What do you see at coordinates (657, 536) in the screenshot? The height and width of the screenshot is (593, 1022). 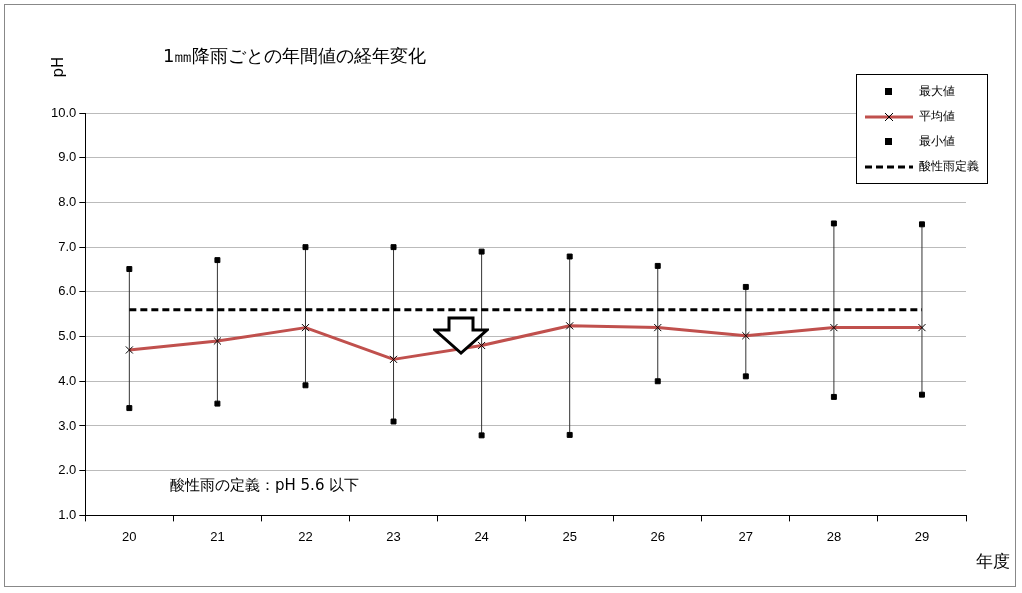 I see `x-tick-label: 26` at bounding box center [657, 536].